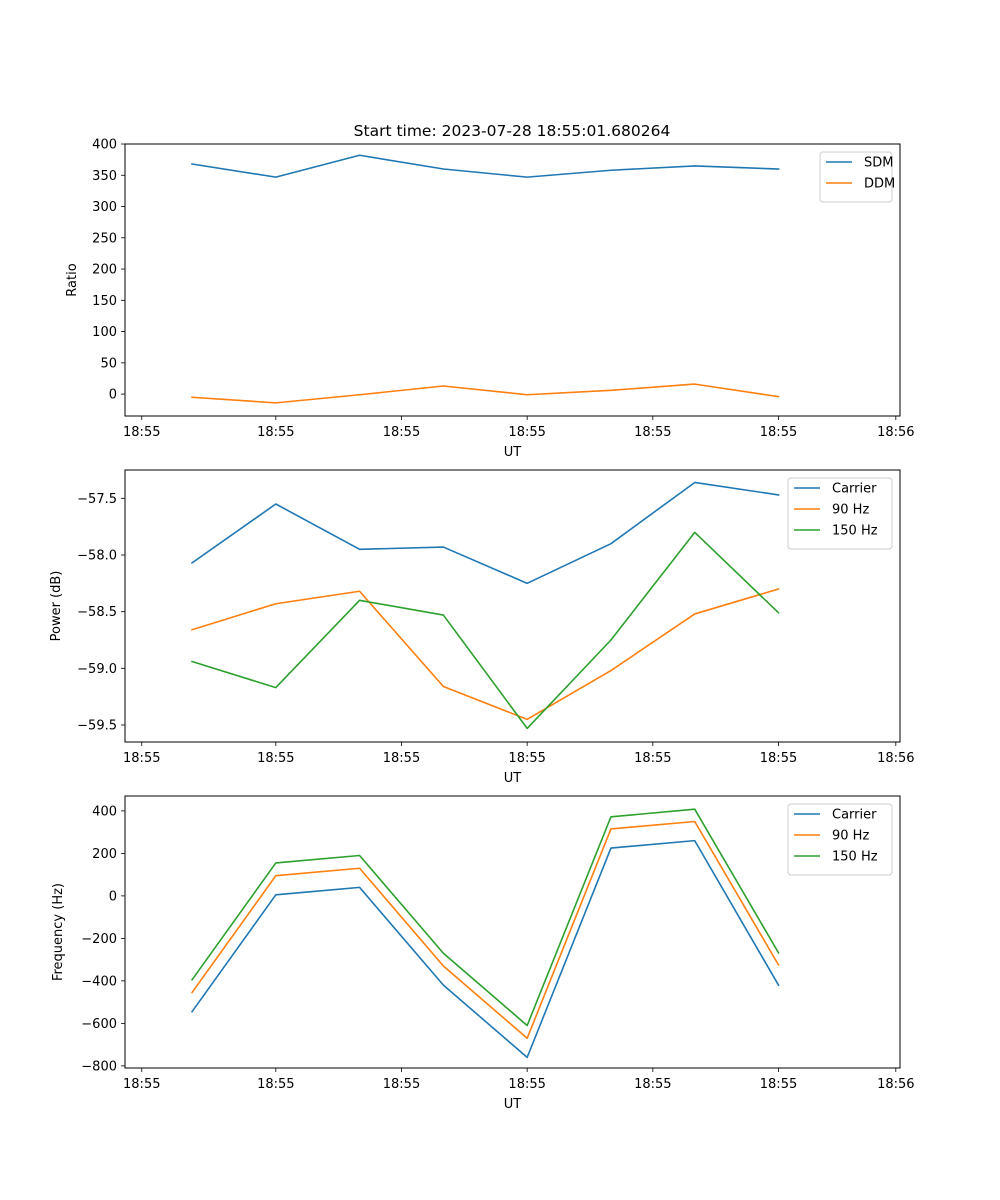 This screenshot has width=1000, height=1200. Describe the element at coordinates (108, 363) in the screenshot. I see `y-tick-label: 50` at that location.